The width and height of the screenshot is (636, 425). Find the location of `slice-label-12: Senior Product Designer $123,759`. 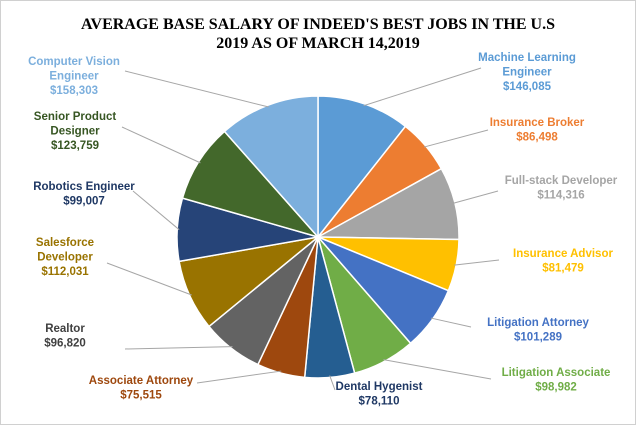

slice-label-12: Senior Product Designer $123,759 is located at coordinates (75, 131).